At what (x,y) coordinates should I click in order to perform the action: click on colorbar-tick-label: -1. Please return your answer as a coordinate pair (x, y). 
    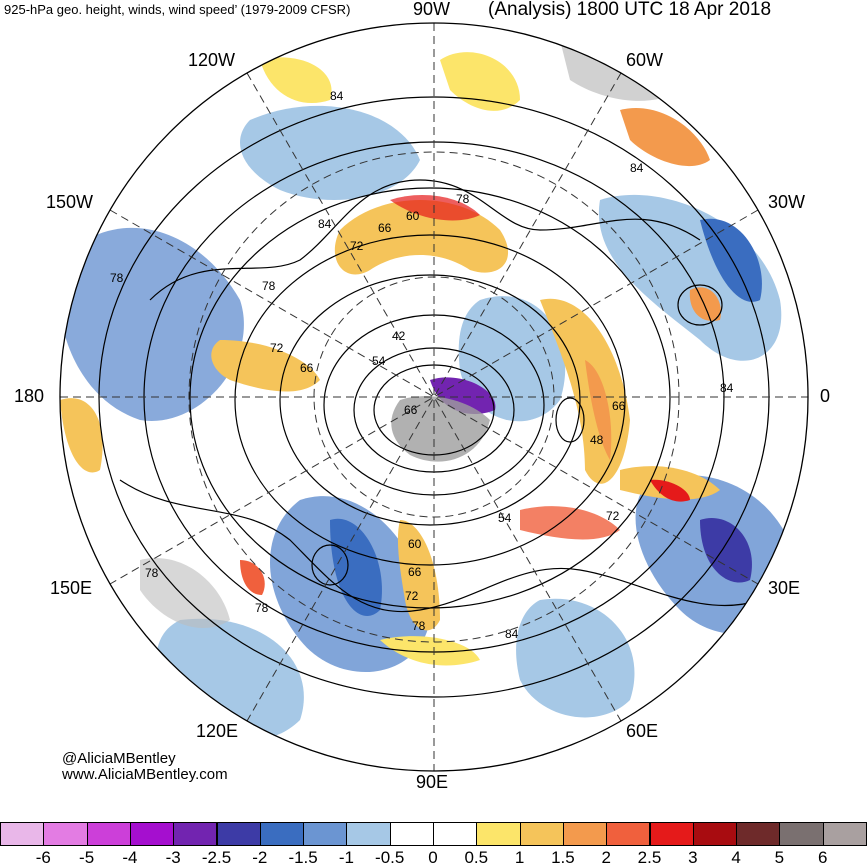
    Looking at the image, I should click on (346, 857).